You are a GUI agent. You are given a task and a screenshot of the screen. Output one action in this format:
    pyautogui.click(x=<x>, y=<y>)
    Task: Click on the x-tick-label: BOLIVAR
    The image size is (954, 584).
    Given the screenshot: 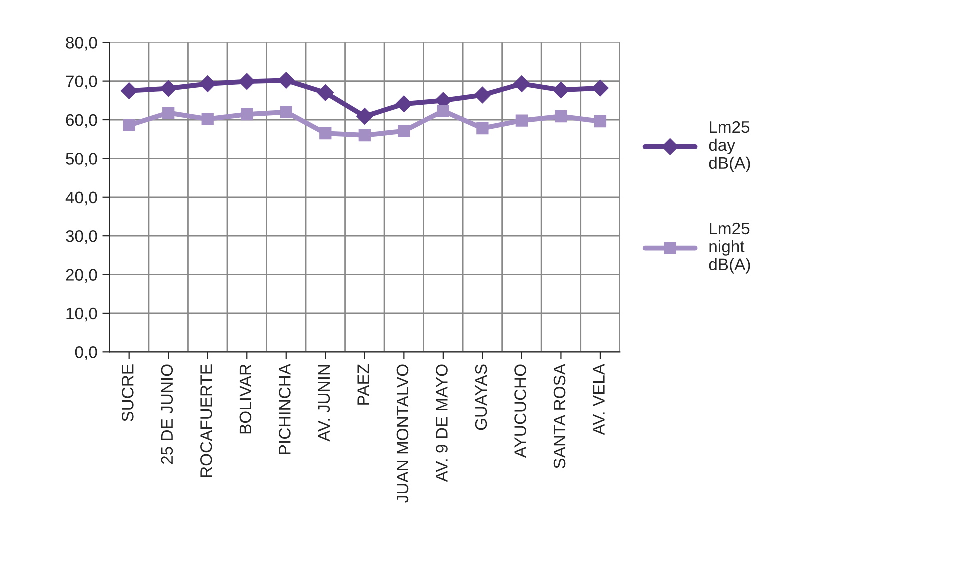 What is the action you would take?
    pyautogui.click(x=246, y=399)
    